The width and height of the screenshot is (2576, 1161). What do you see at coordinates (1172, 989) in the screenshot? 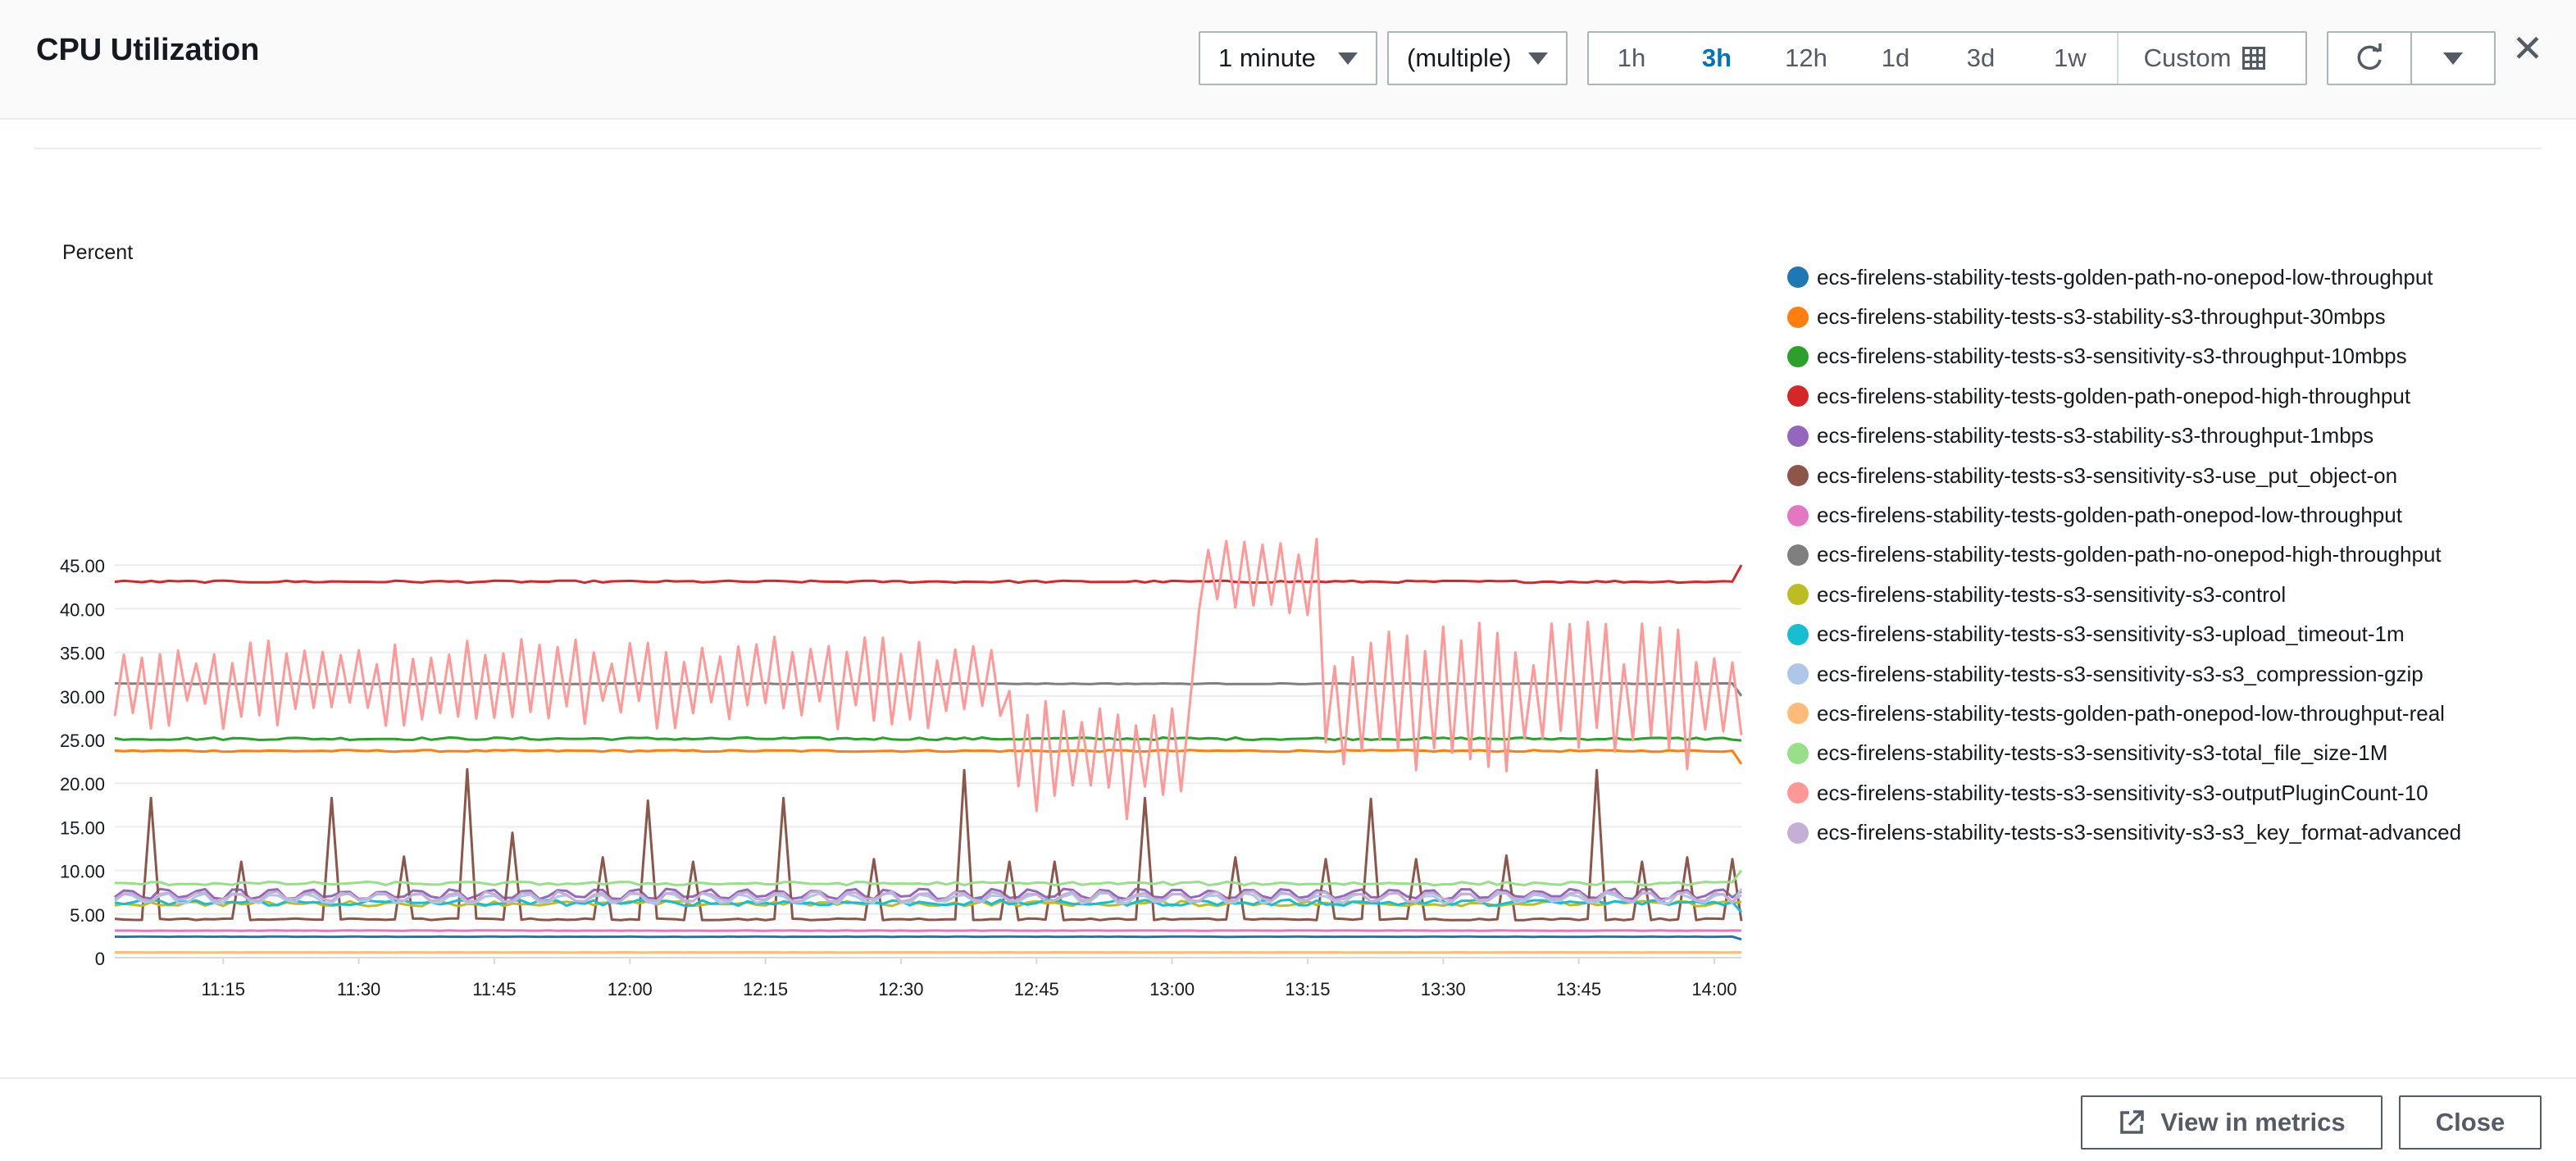
I see `x-tick-label: 13:00` at bounding box center [1172, 989].